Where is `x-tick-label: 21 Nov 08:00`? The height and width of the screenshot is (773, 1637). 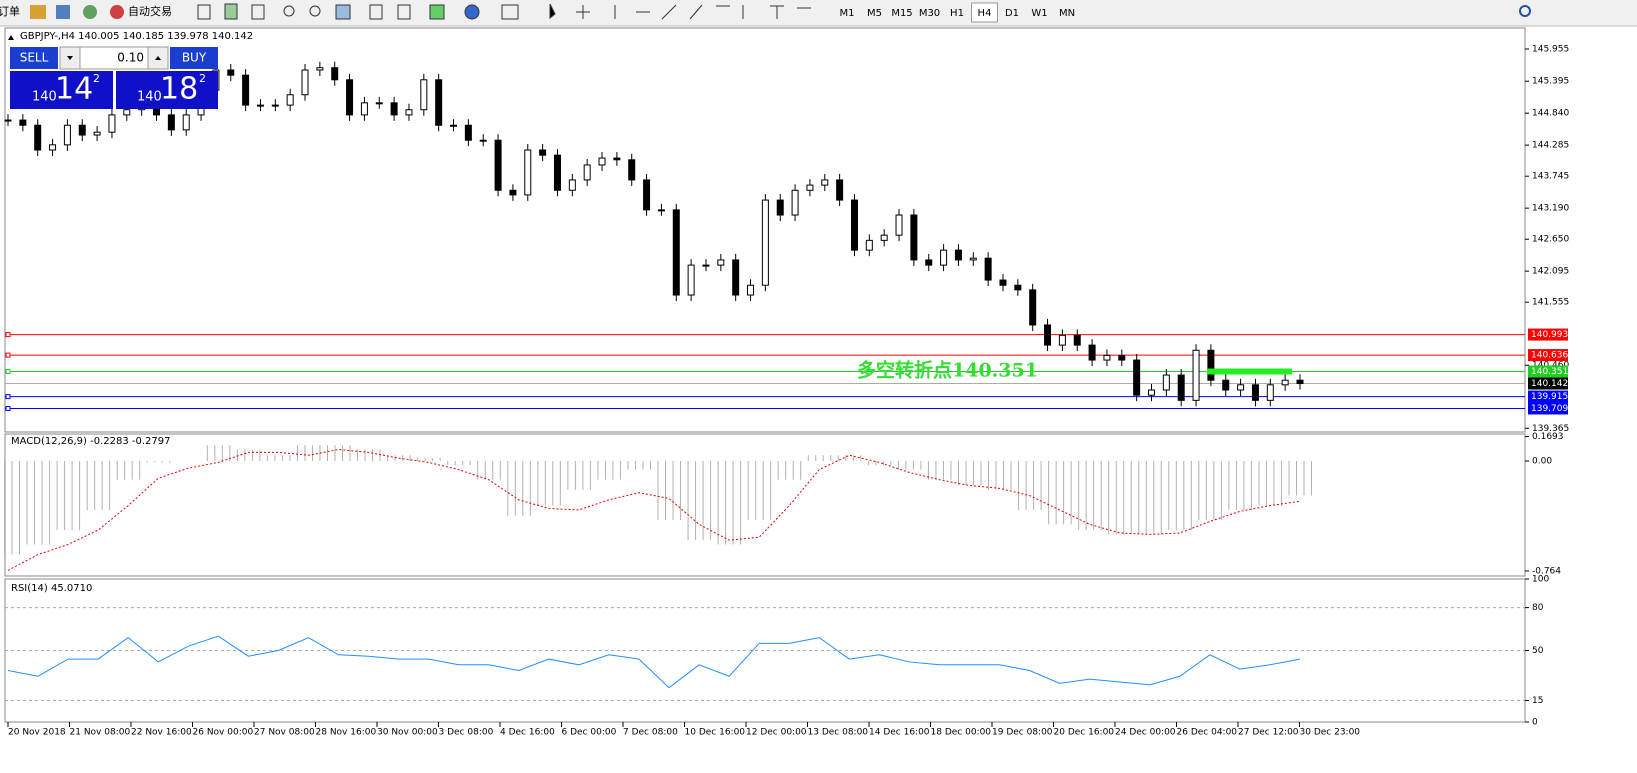
x-tick-label: 21 Nov 08:00 is located at coordinates (100, 733).